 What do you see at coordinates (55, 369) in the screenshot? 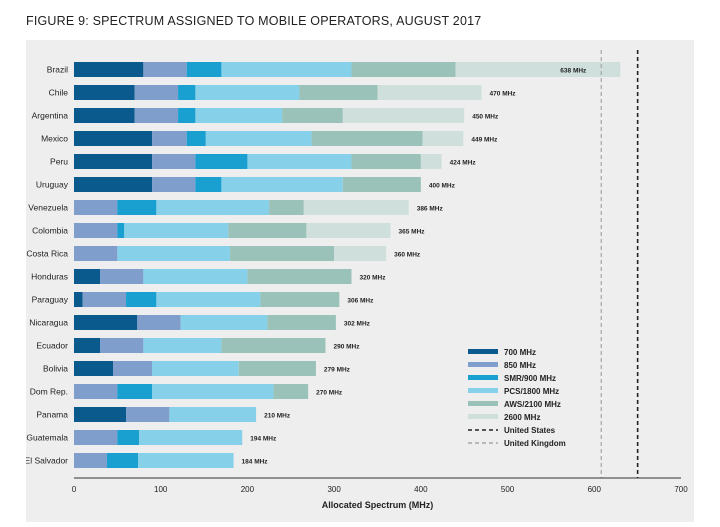
I see `category-label: Bolivia` at bounding box center [55, 369].